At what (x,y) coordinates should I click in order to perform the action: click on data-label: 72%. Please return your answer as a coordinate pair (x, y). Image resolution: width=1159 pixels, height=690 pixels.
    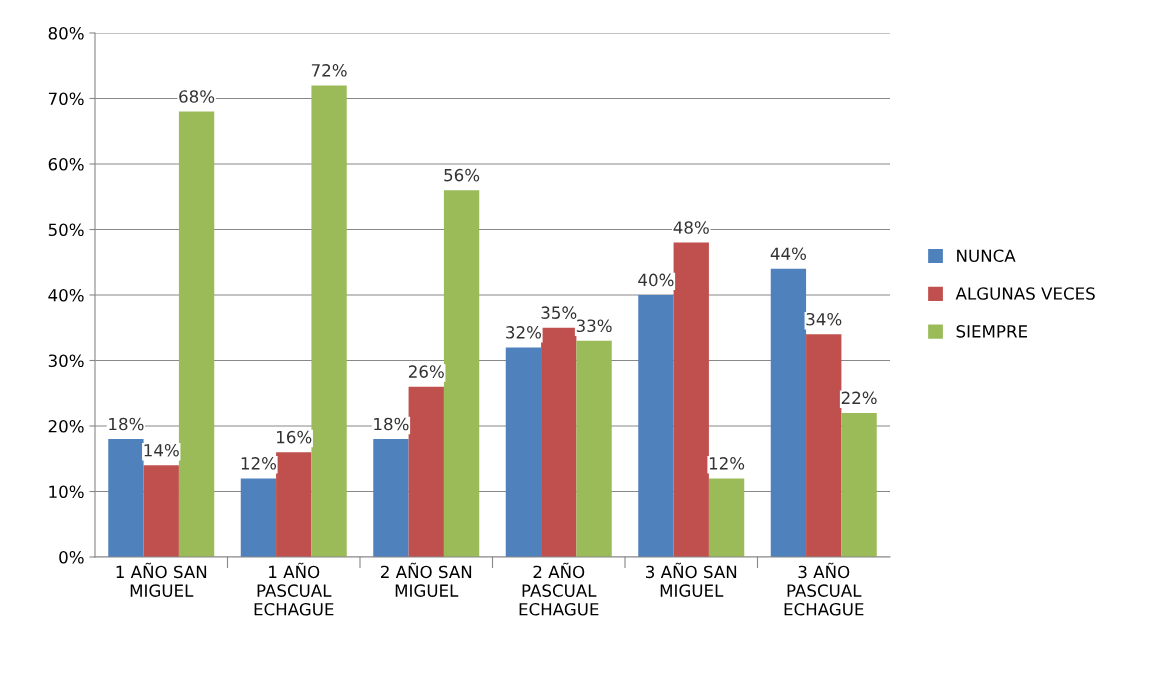
    Looking at the image, I should click on (329, 70).